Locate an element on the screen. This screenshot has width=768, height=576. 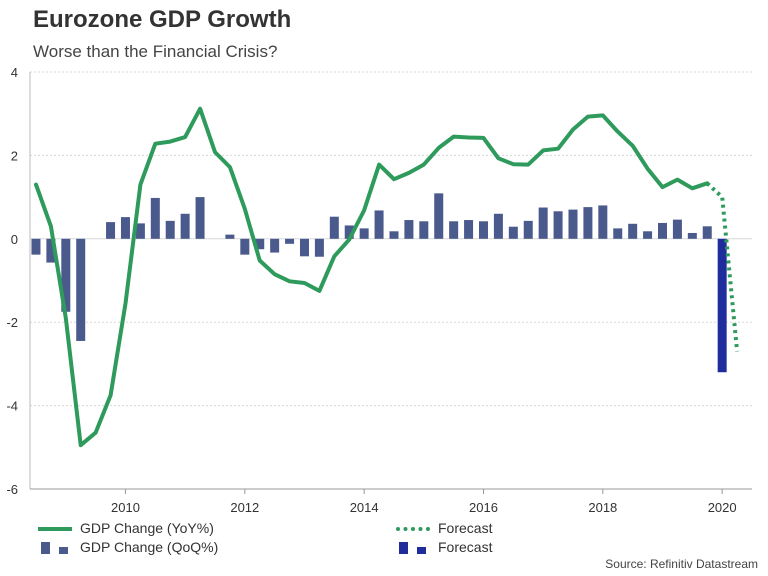
y-tick-label: 2 is located at coordinates (14, 155).